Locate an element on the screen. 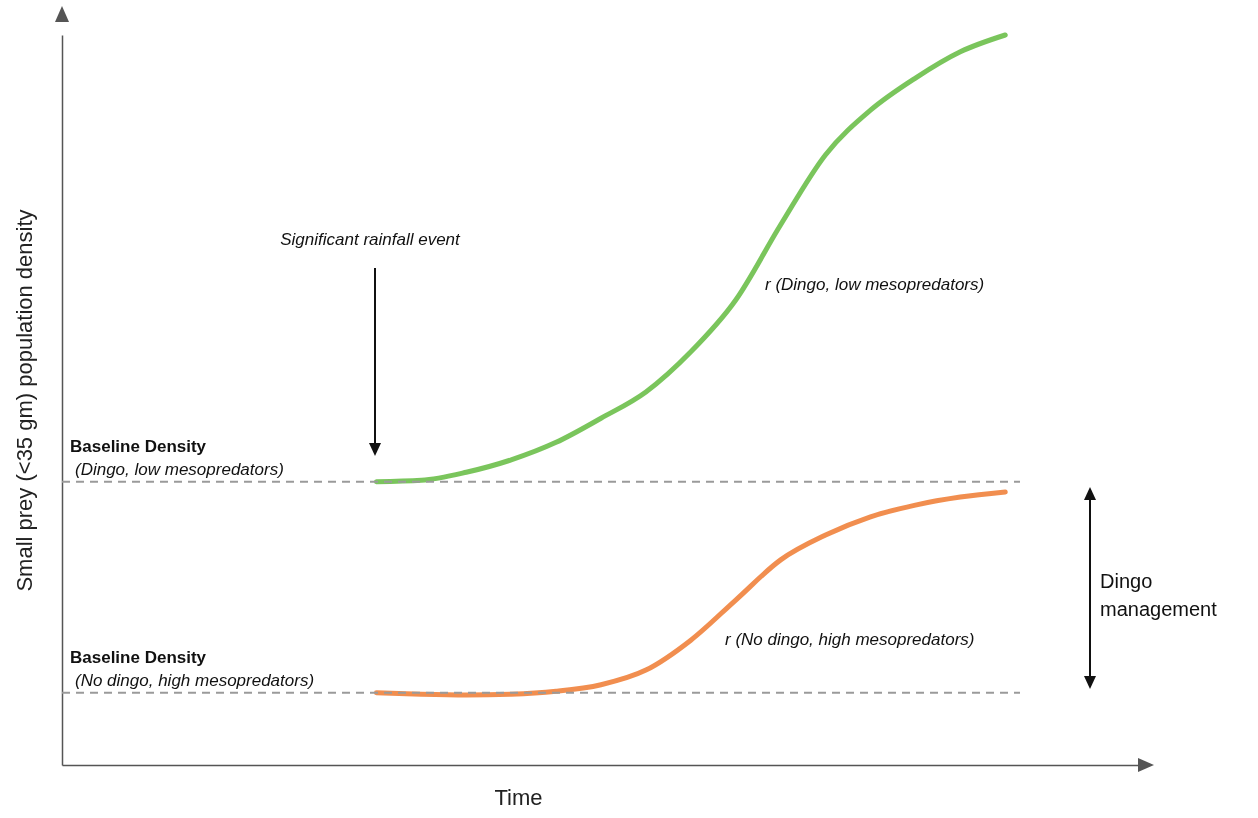 The width and height of the screenshot is (1258, 818). annotation: (No dingo, high mesopredators) is located at coordinates (195, 680).